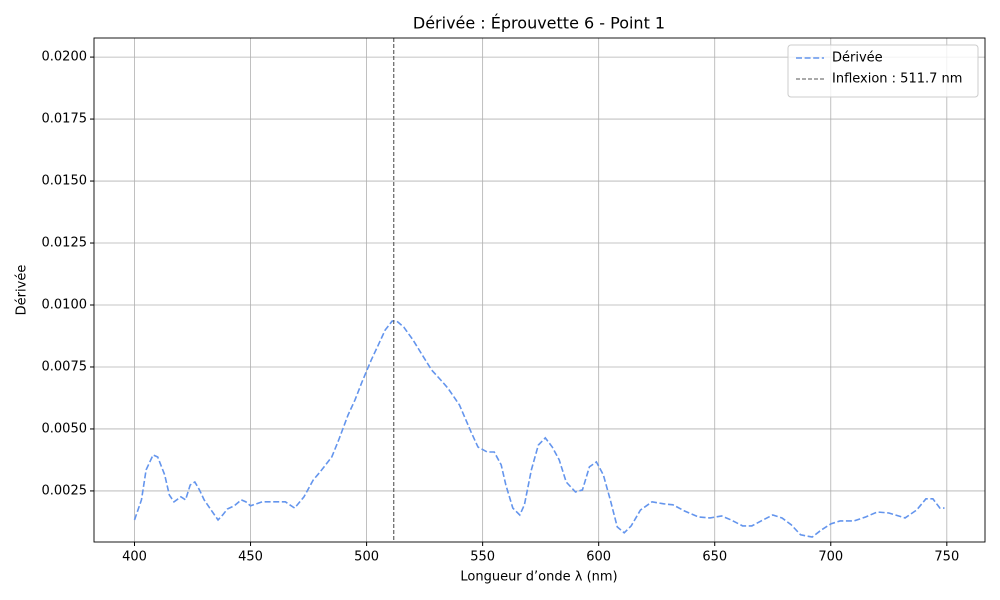  What do you see at coordinates (830, 557) in the screenshot?
I see `x-tick-label: 700` at bounding box center [830, 557].